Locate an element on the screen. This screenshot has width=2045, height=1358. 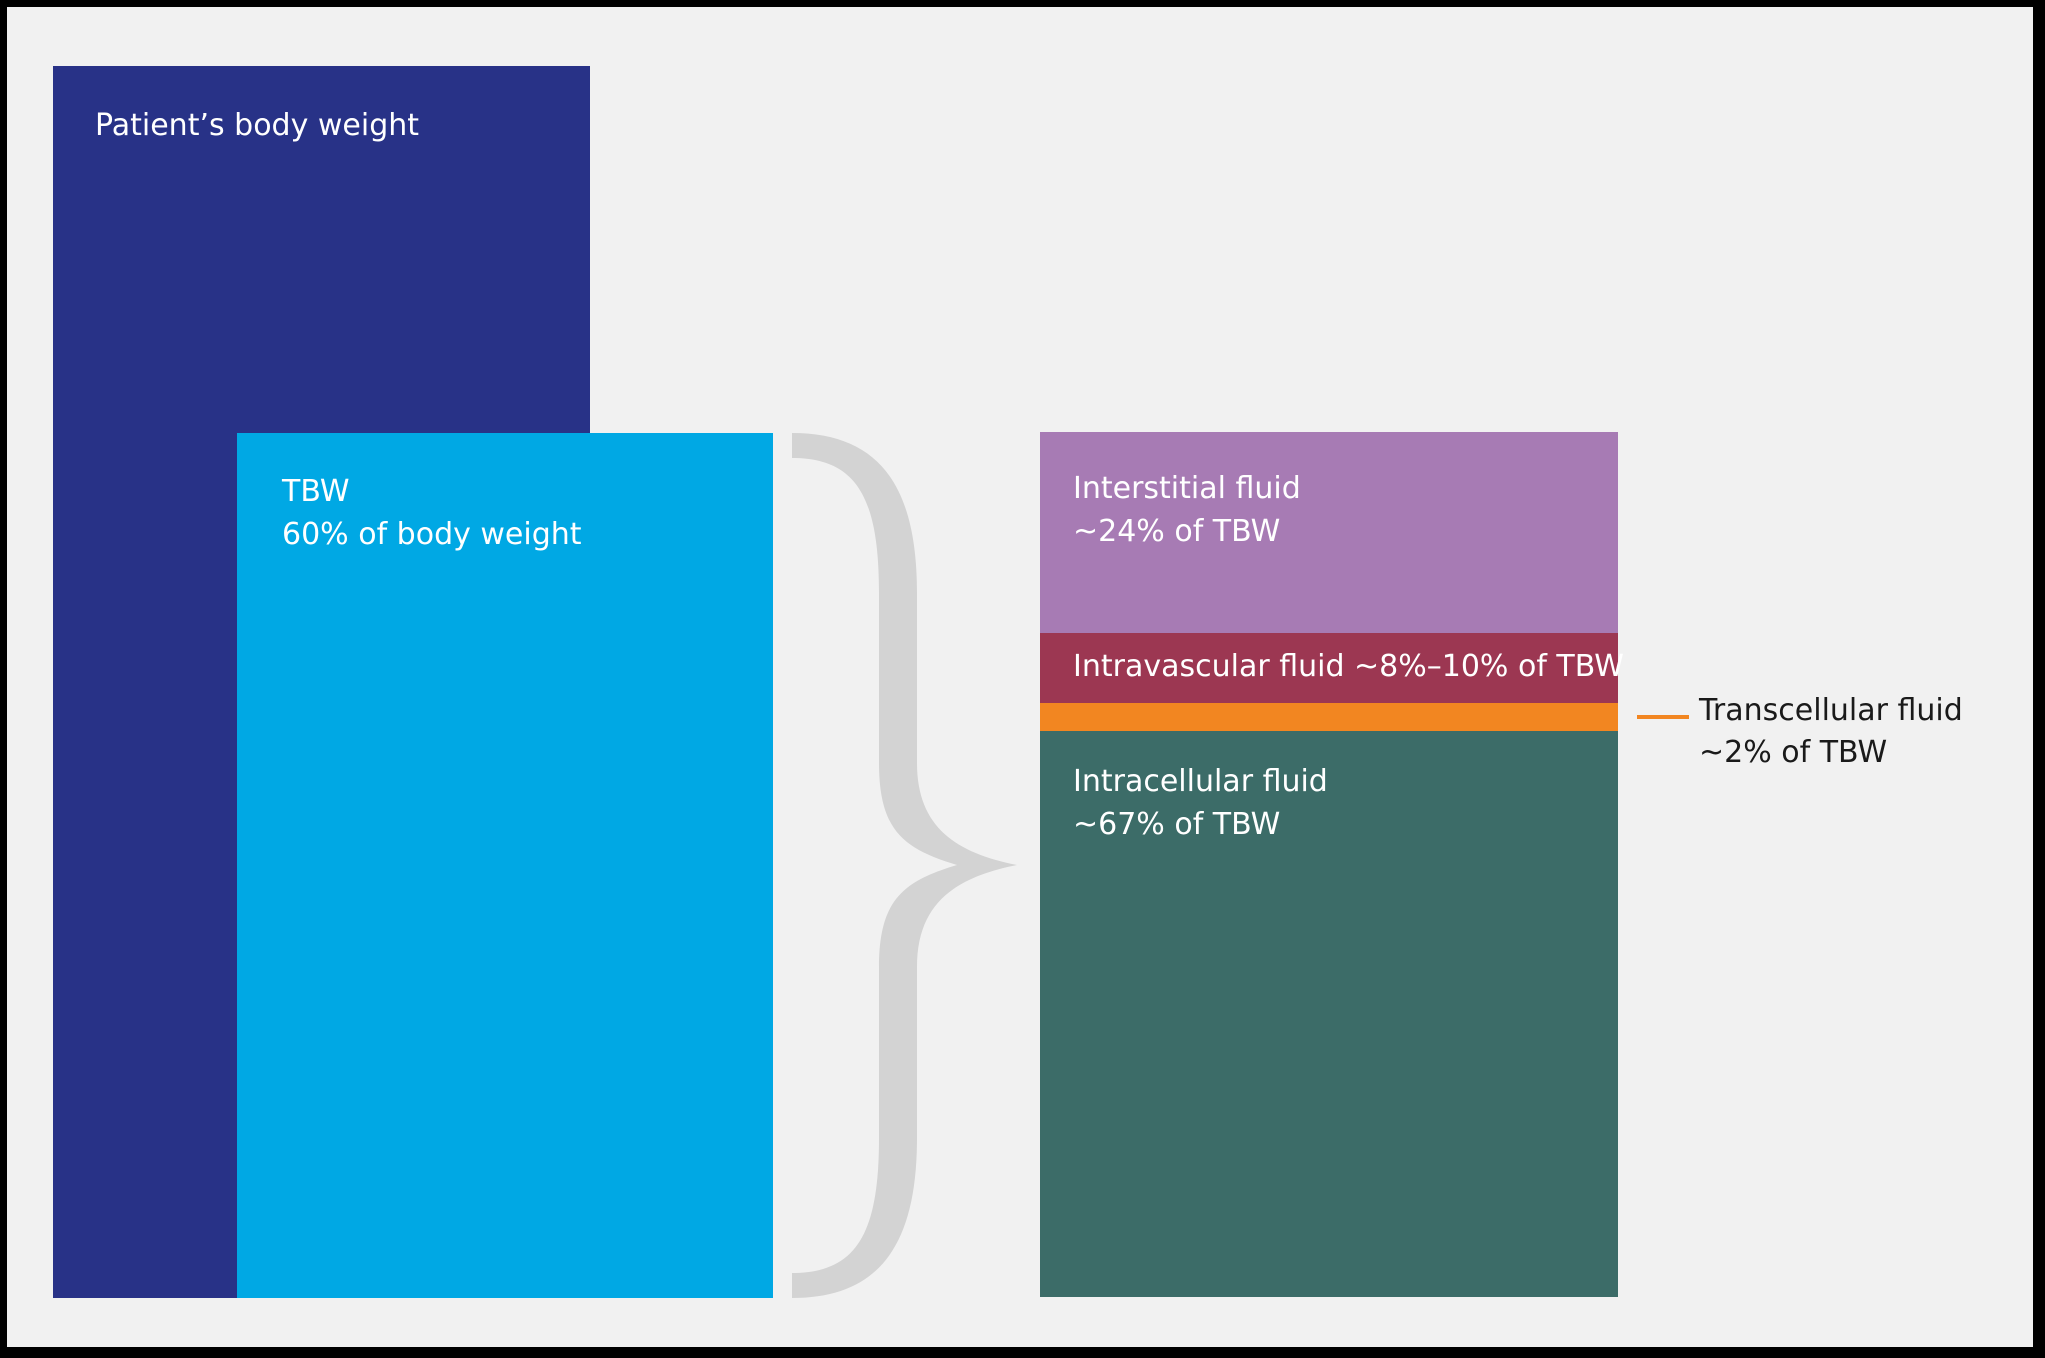
intracellular-share: ~67% of TBW is located at coordinates (1177, 824).